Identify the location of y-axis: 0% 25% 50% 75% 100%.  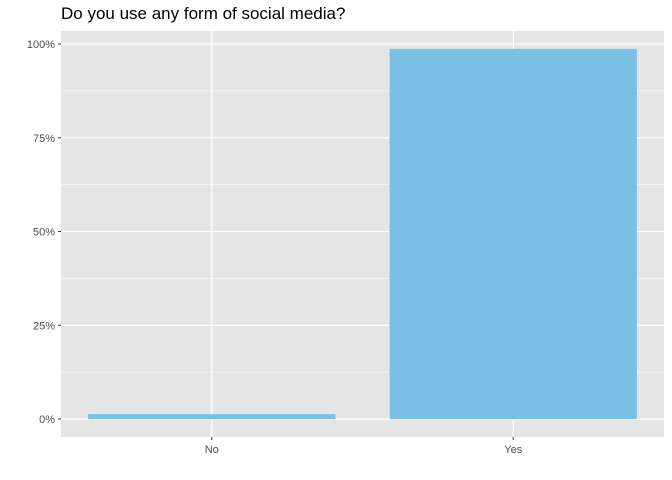
(44, 232).